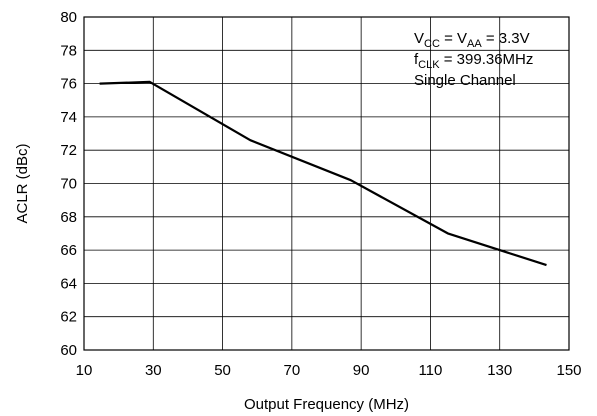  I want to click on y-tick-label: 70, so click(68, 184).